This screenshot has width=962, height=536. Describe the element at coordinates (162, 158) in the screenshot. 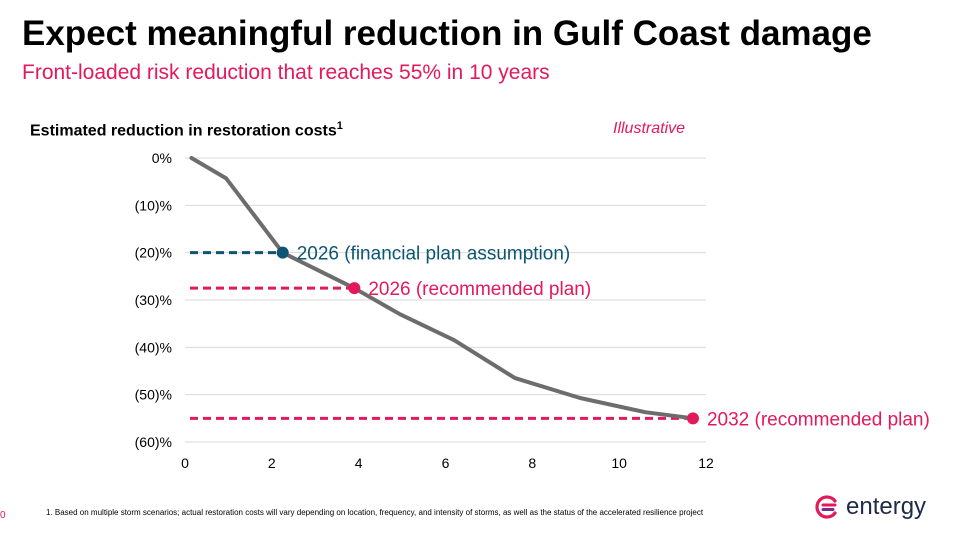

I see `y-tick-label: 0%` at that location.